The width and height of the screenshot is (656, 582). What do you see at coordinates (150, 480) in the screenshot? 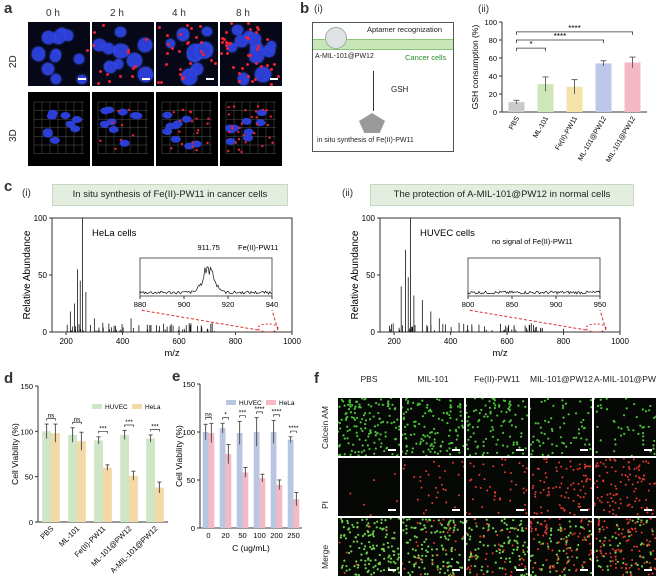
I see `bar` at bounding box center [150, 480].